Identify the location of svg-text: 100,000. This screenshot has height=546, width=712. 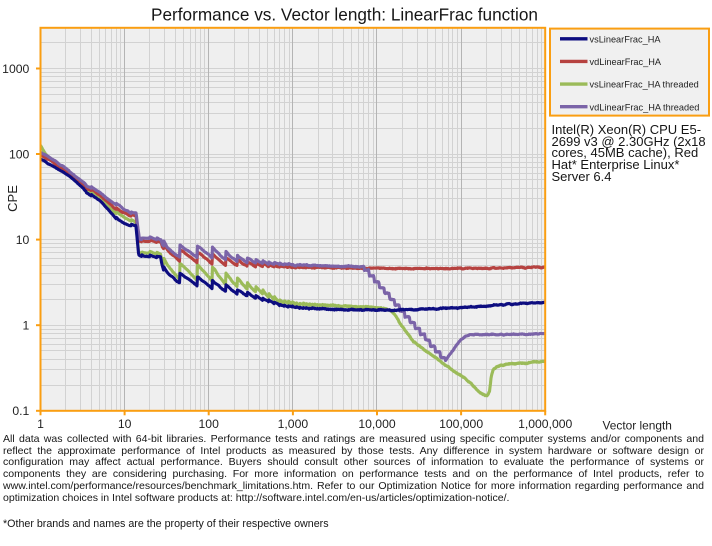
(461, 424).